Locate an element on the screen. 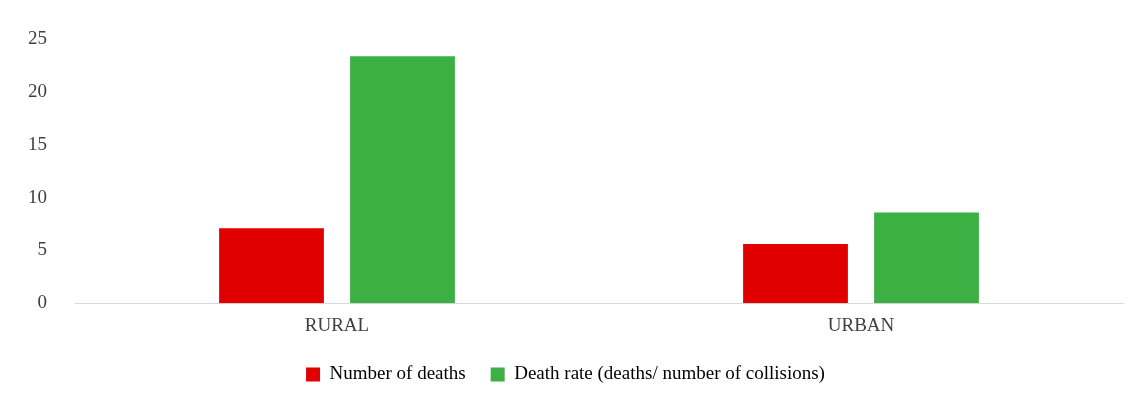 This screenshot has width=1141, height=402. y-tick-label: 15 is located at coordinates (37, 143).